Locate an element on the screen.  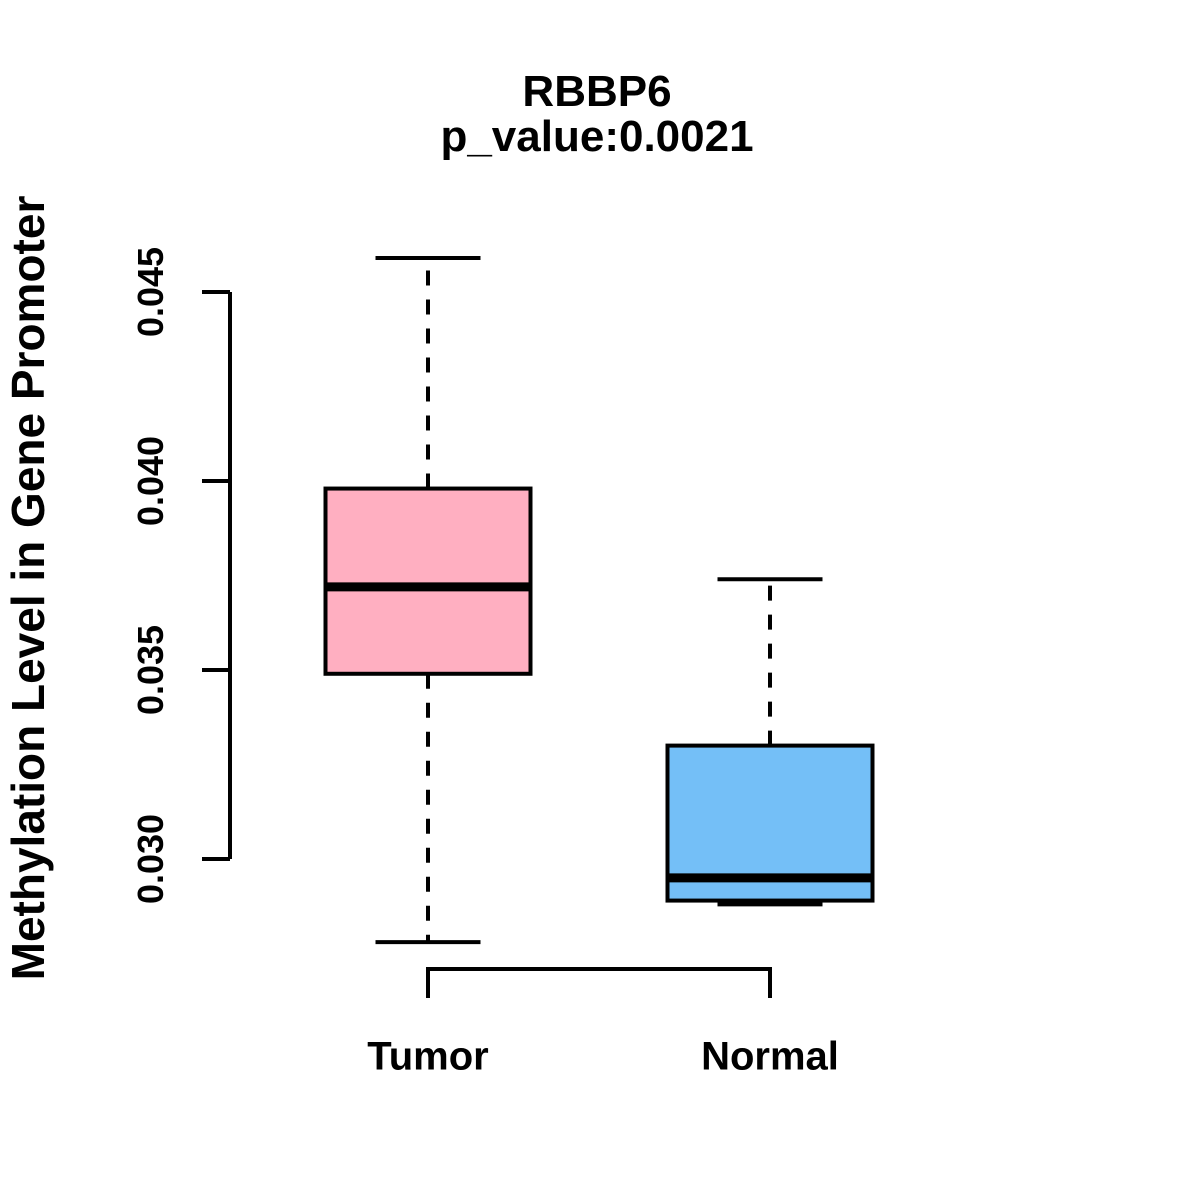
y-tick-label: 0.045 is located at coordinates (150, 292).